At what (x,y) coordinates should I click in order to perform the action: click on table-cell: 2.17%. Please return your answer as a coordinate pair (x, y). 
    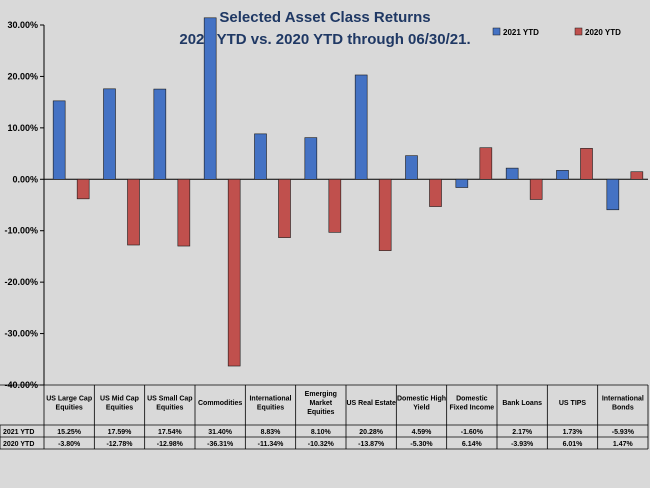
    Looking at the image, I should click on (522, 432).